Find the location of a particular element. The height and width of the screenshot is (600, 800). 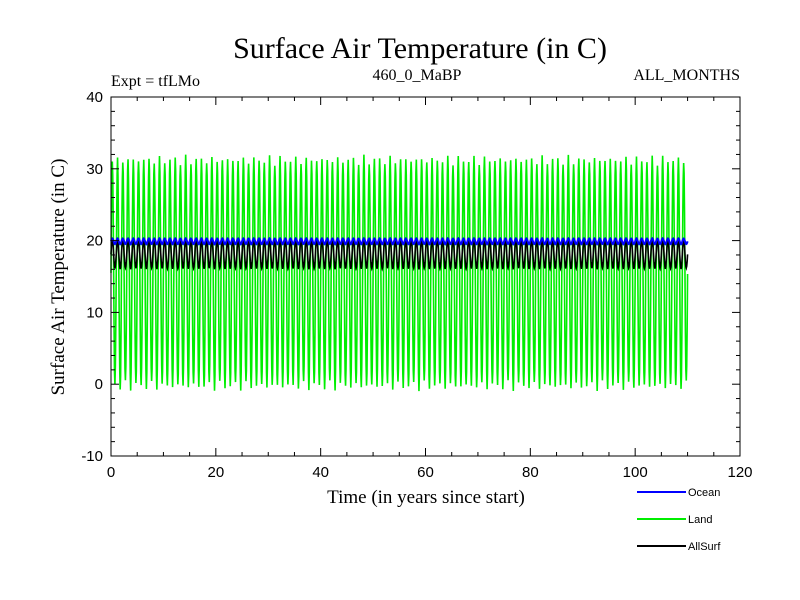

legend: Ocean Land AllSurf is located at coordinates (679, 520).